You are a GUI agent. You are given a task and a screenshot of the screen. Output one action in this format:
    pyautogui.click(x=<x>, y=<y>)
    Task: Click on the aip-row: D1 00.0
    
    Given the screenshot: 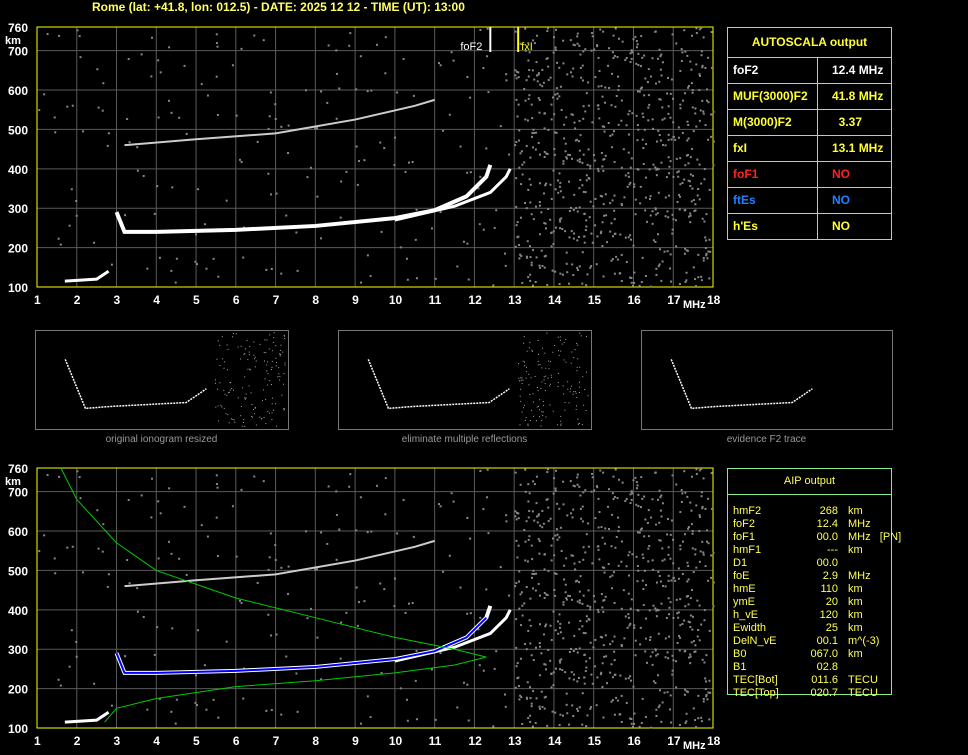 What is the action you would take?
    pyautogui.click(x=809, y=563)
    